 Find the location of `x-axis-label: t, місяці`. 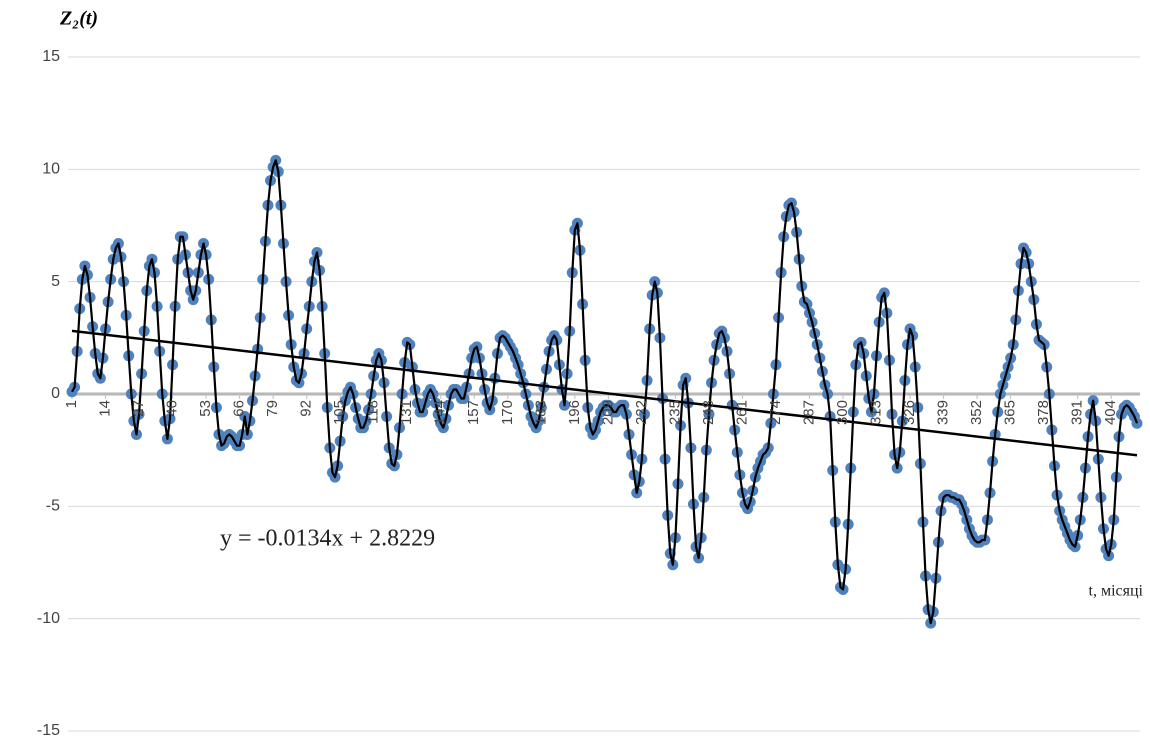

x-axis-label: t, місяці is located at coordinates (1116, 591).